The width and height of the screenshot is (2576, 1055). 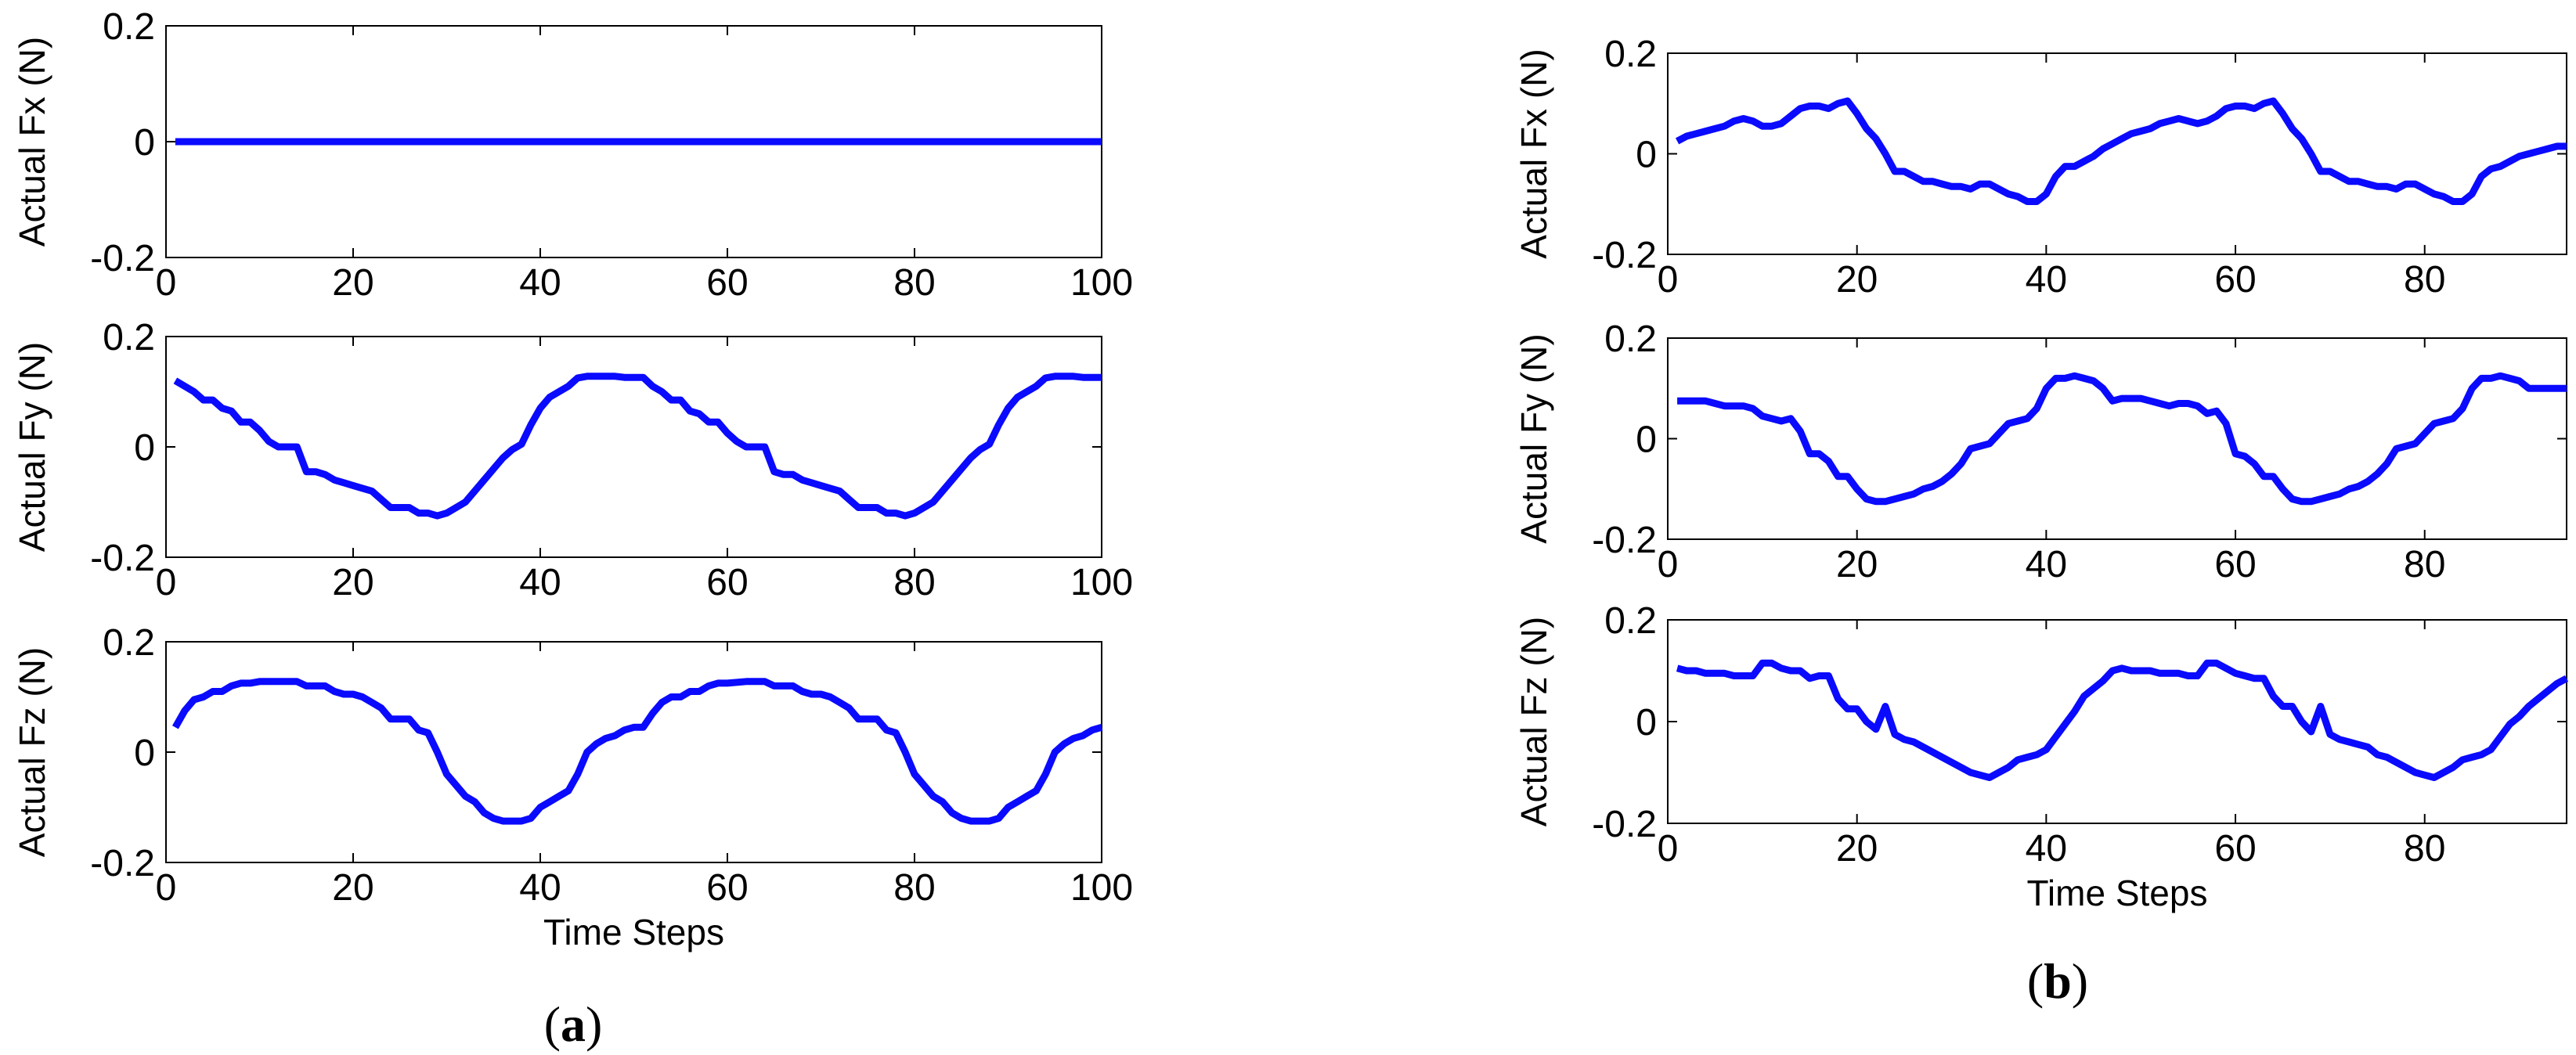 What do you see at coordinates (2121, 151) in the screenshot?
I see `plot-b-fx-series-line` at bounding box center [2121, 151].